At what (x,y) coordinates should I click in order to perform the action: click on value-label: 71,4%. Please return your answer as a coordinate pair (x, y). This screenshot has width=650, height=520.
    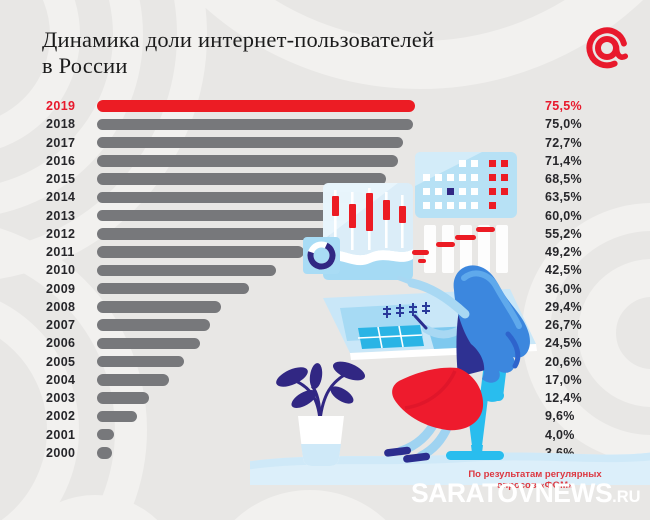
    Looking at the image, I should click on (563, 160).